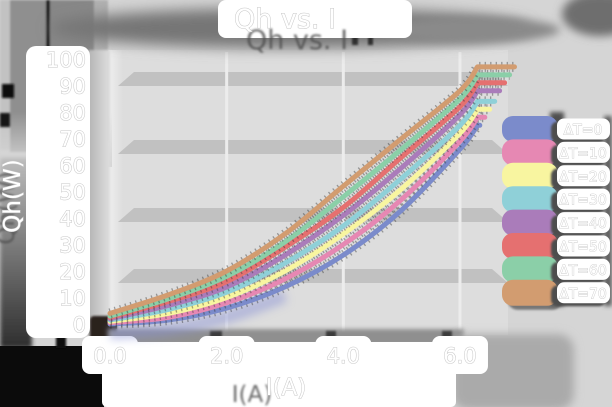 The height and width of the screenshot is (407, 612). I want to click on legend-swatch-ΔT=10, so click(530, 152).